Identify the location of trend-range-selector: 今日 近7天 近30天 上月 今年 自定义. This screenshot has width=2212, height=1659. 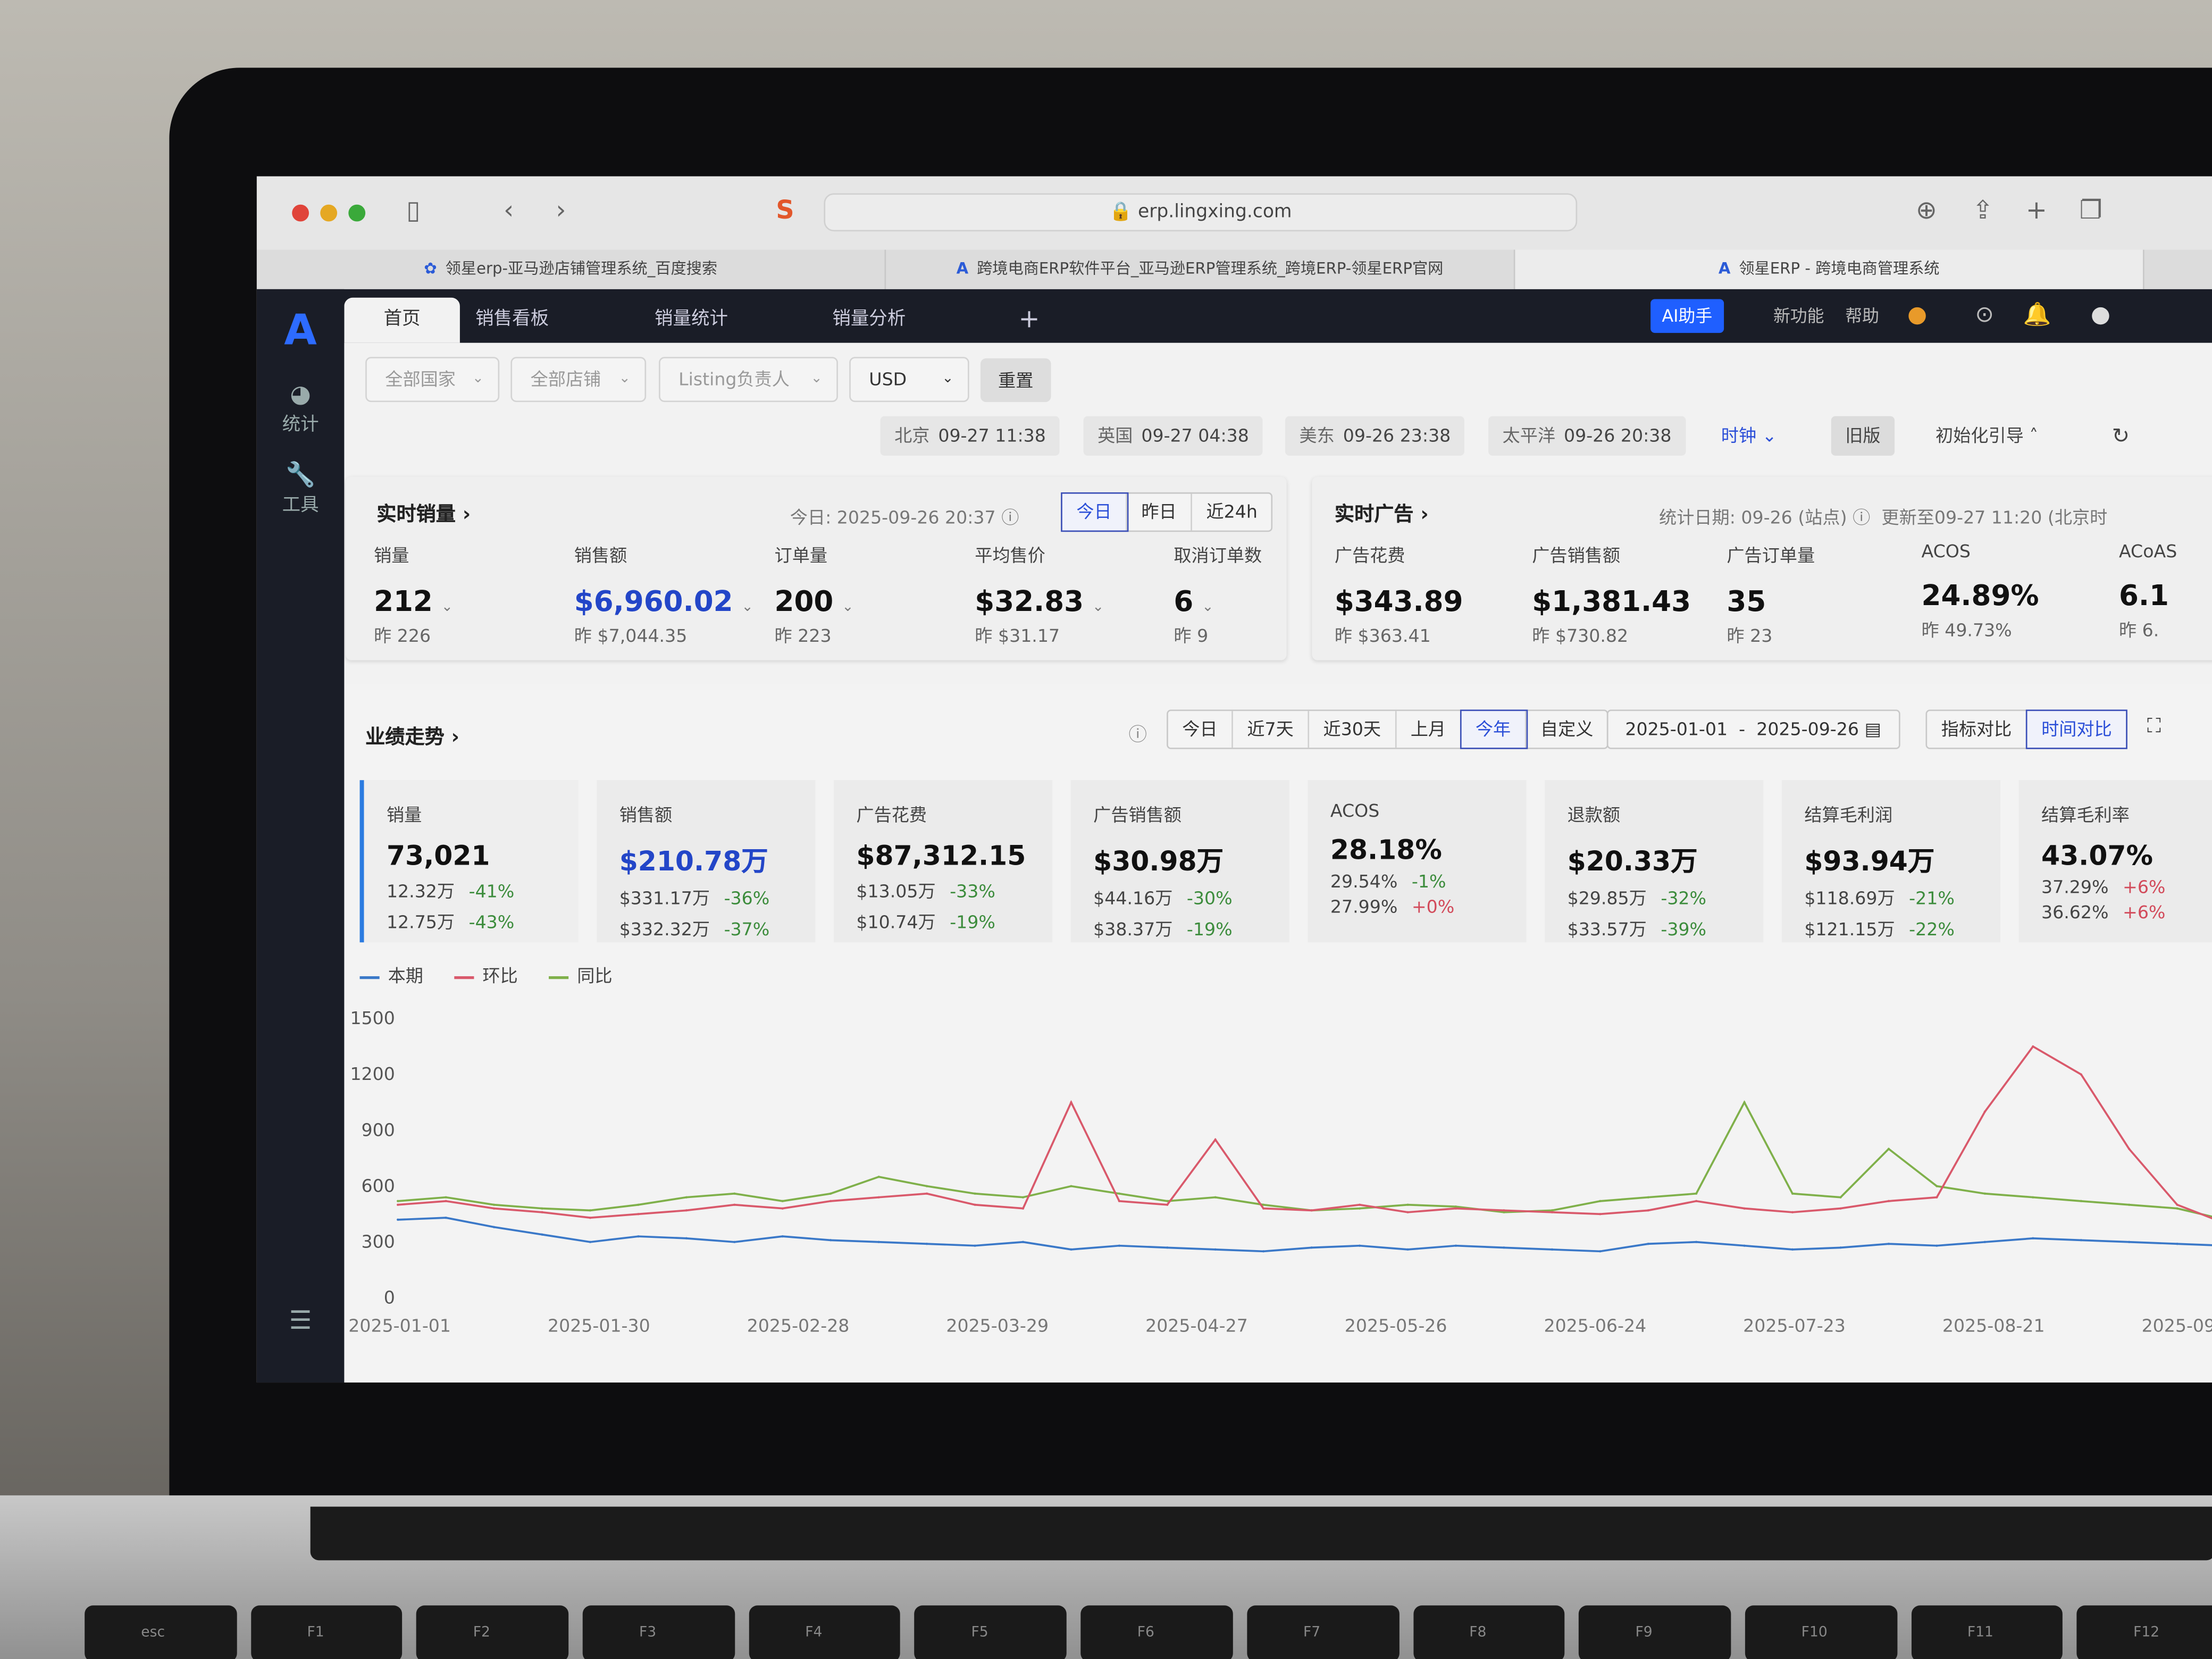
(1388, 729).